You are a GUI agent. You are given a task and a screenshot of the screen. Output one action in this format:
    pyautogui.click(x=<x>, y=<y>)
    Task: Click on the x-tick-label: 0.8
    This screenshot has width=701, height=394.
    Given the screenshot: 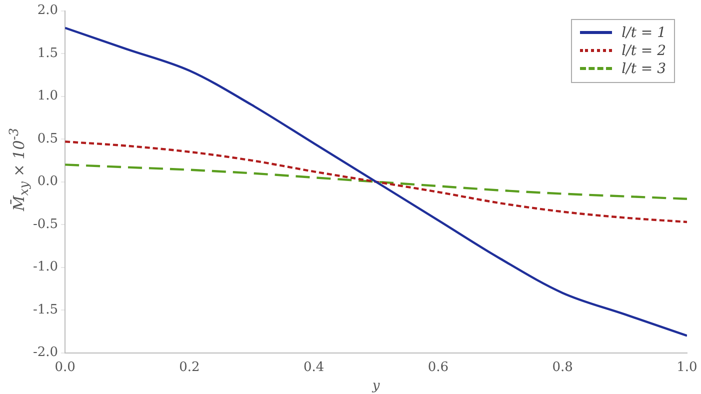 What is the action you would take?
    pyautogui.click(x=562, y=367)
    